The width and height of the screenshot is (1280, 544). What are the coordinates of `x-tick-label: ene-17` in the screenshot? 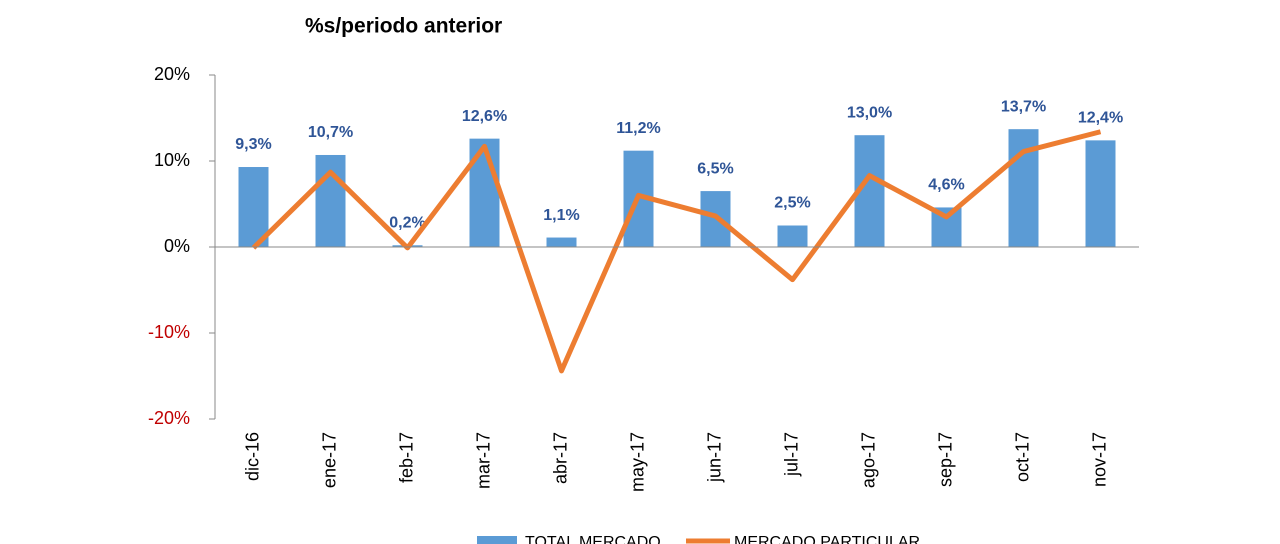 It's located at (329, 460).